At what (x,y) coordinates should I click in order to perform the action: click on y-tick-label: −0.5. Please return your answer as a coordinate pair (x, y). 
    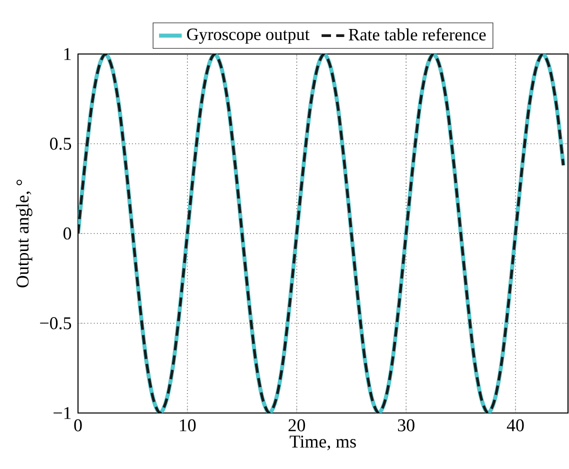
    Looking at the image, I should click on (56, 323).